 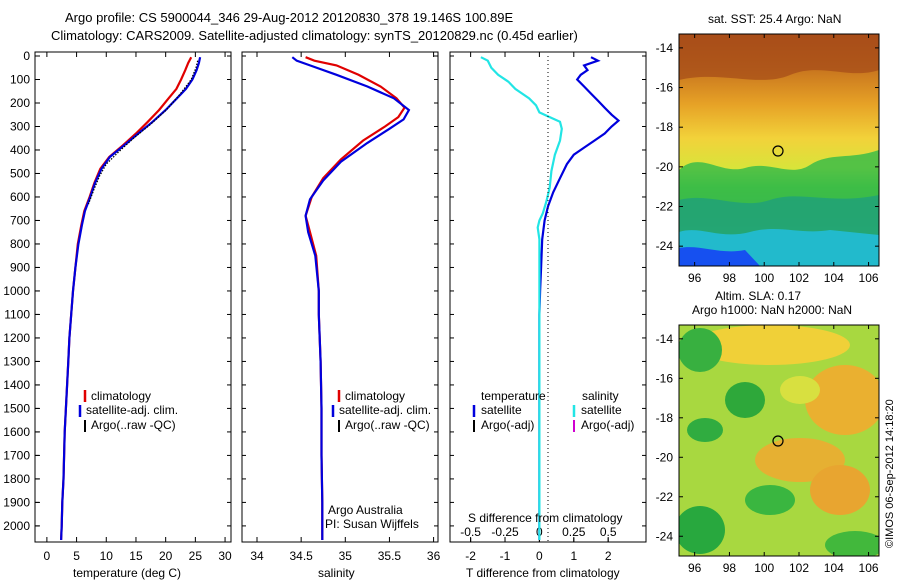 What do you see at coordinates (513, 396) in the screenshot?
I see `legend-header-temperature: temperature` at bounding box center [513, 396].